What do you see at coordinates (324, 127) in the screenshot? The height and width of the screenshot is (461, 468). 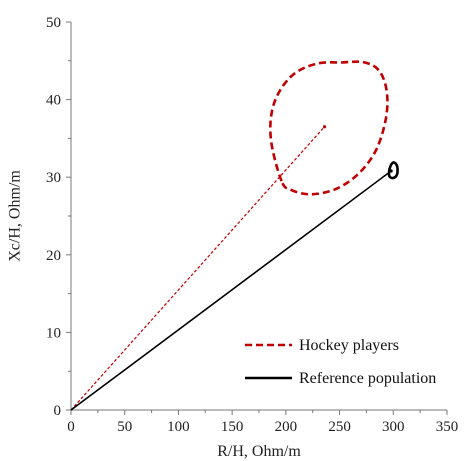 I see `mean-point-hockey-players` at bounding box center [324, 127].